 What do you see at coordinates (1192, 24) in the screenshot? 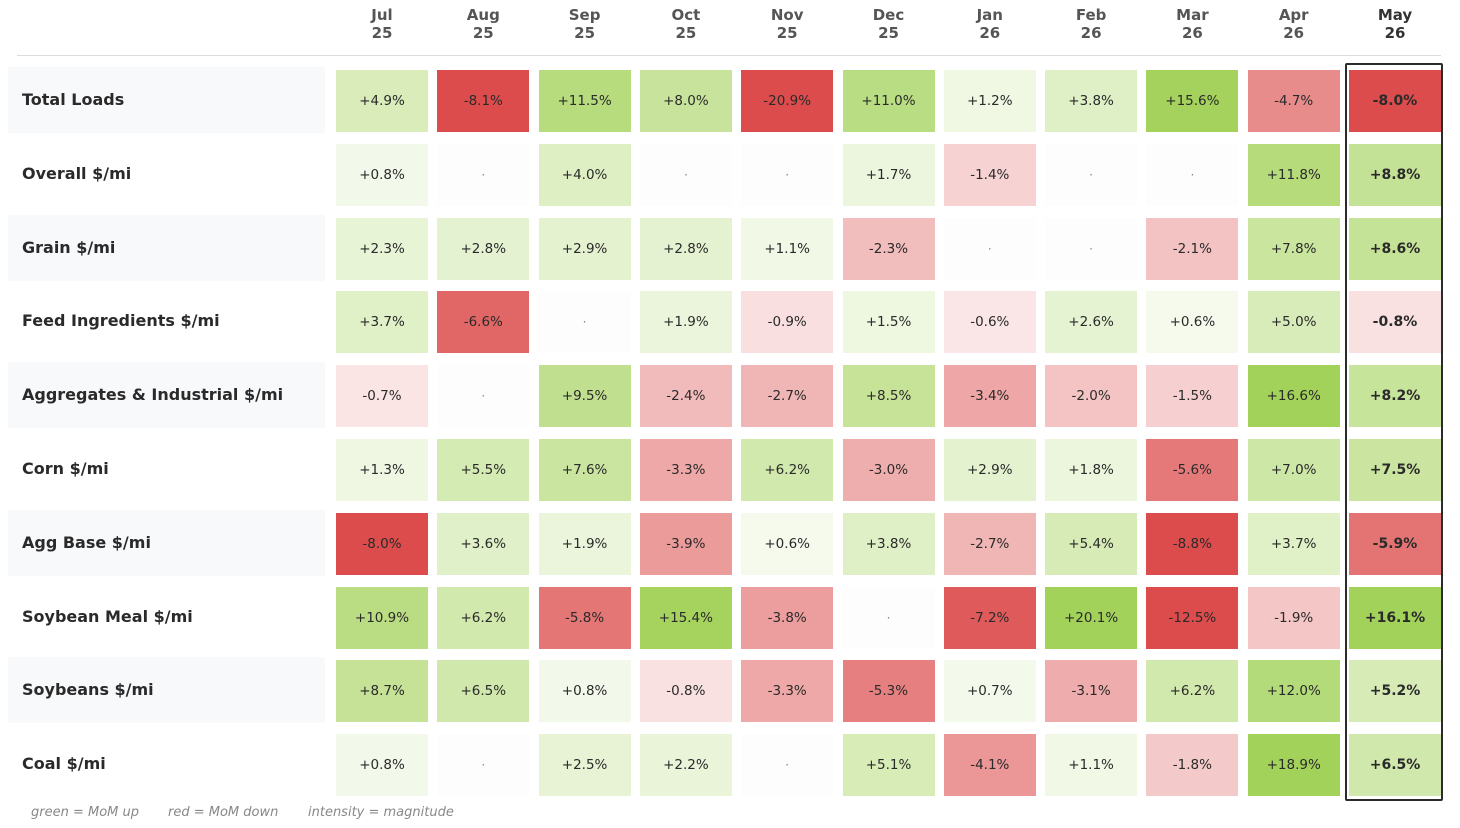
I see `column-header-mar-26: Mar 26` at bounding box center [1192, 24].